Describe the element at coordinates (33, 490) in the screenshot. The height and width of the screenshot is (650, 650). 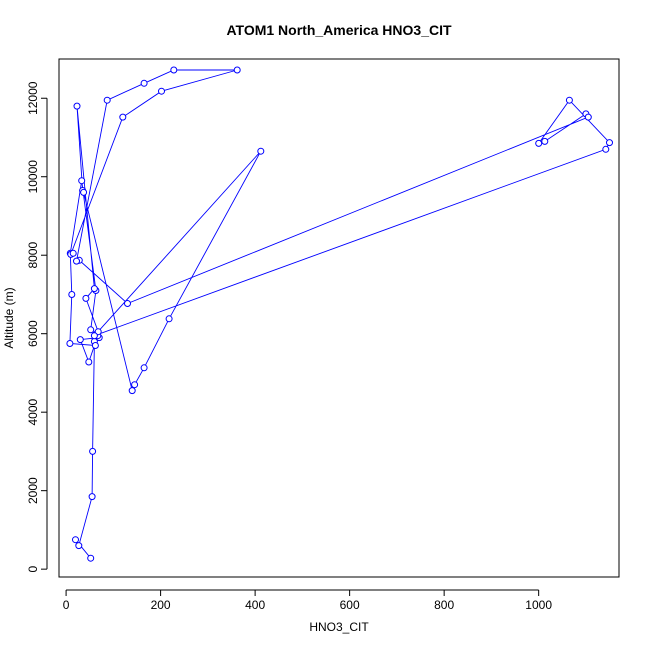
I see `y-tick-label: 2000` at that location.